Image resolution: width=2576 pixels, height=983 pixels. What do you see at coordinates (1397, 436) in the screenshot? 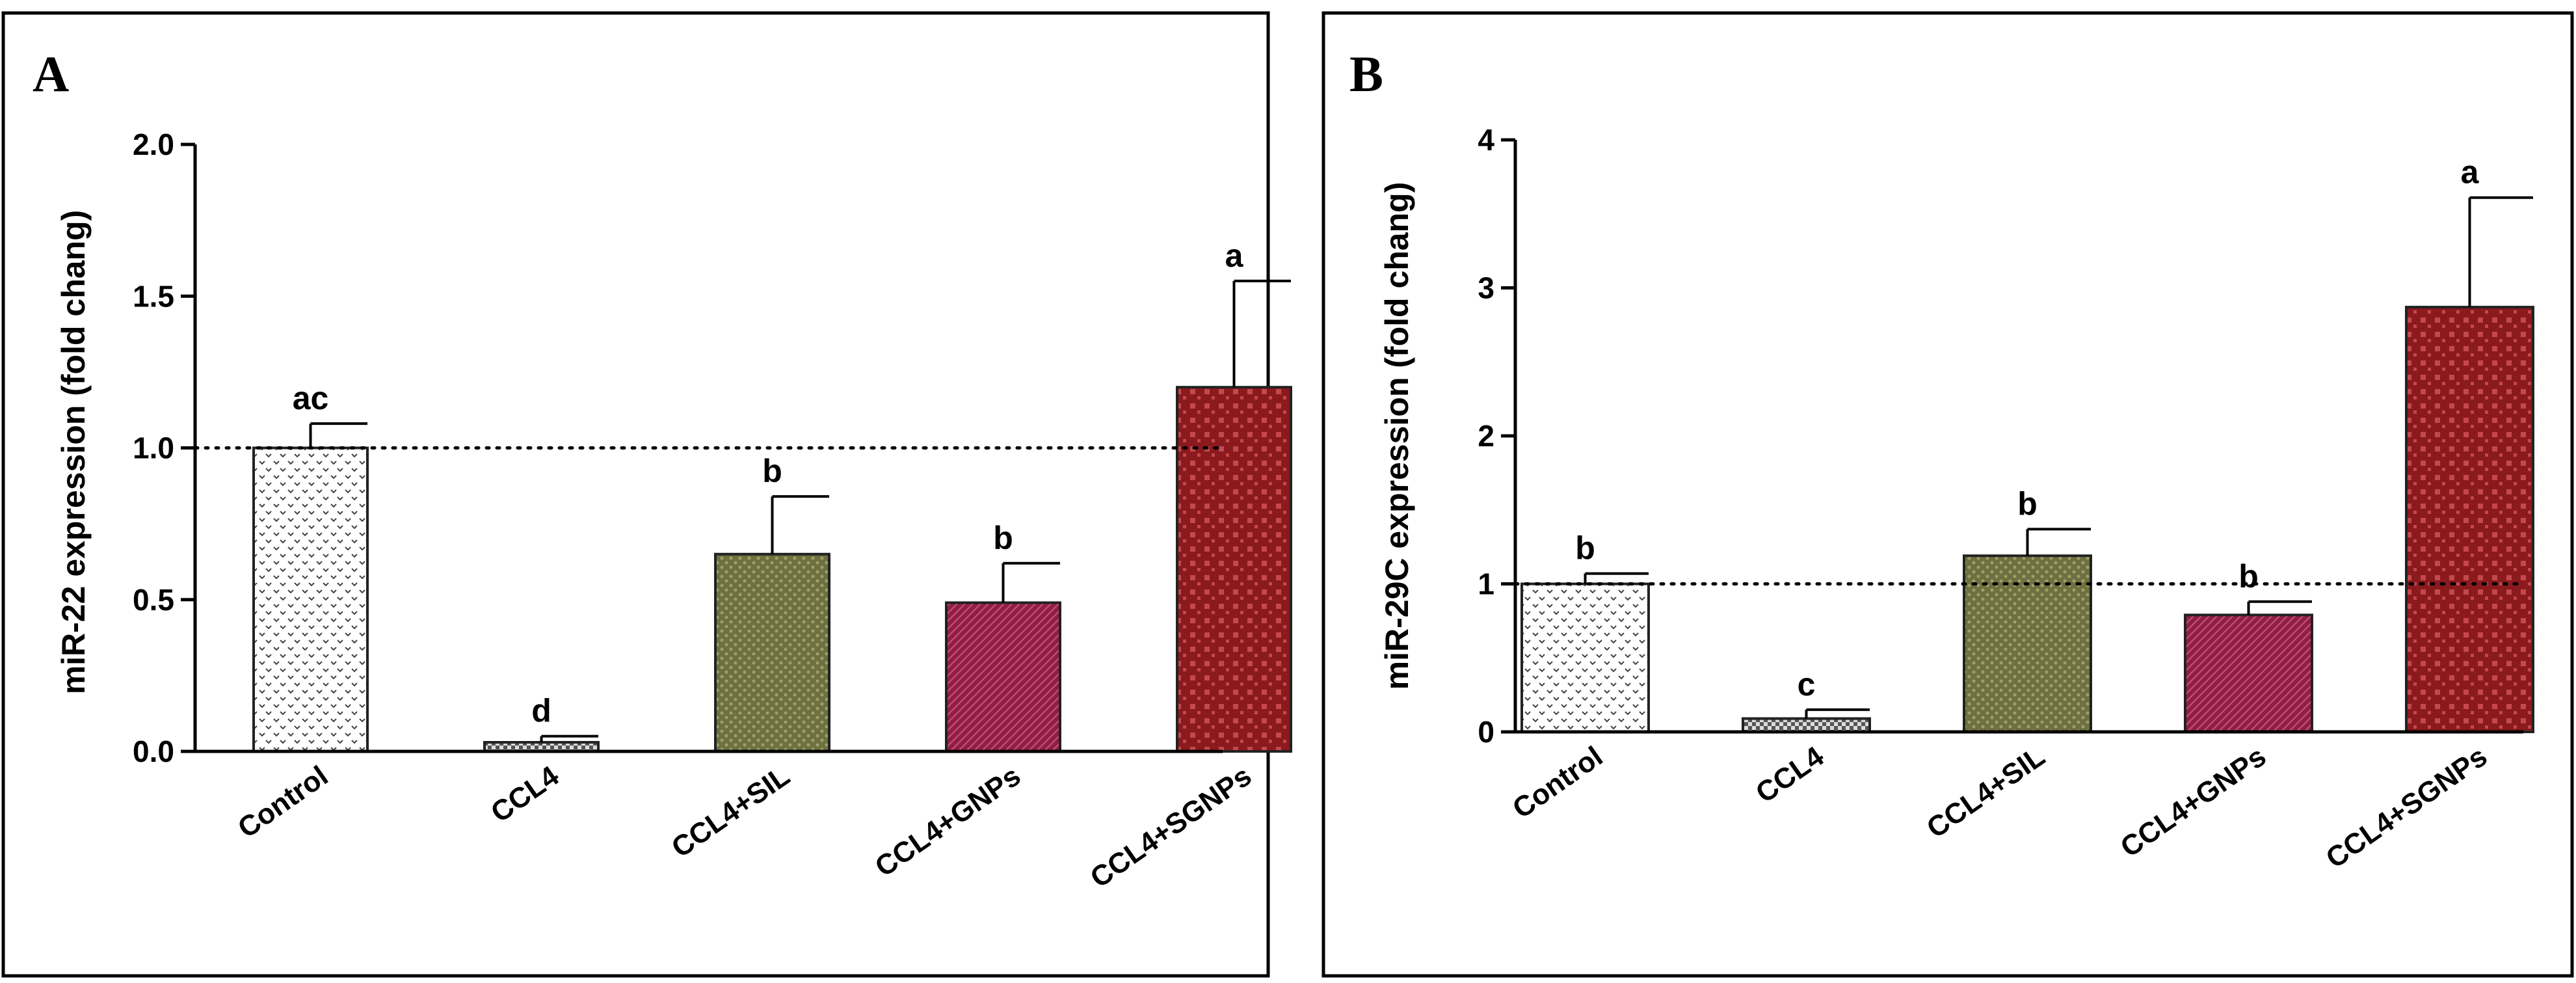
I see `panel-b-y-axis-label: miR-29C expression (fold chang)` at bounding box center [1397, 436].